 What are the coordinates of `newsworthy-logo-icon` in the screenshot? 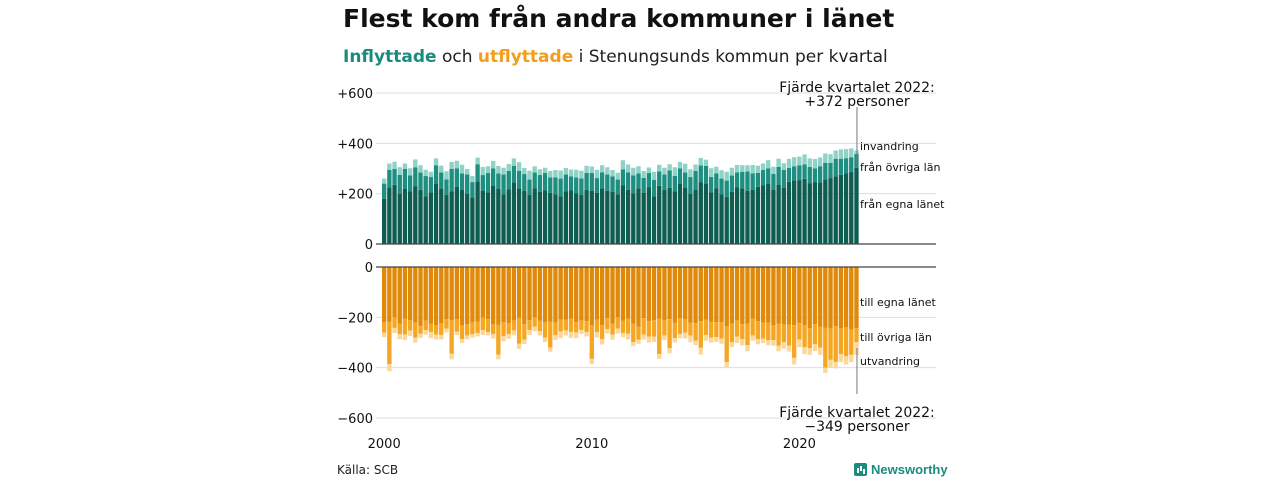 It's located at (860, 469).